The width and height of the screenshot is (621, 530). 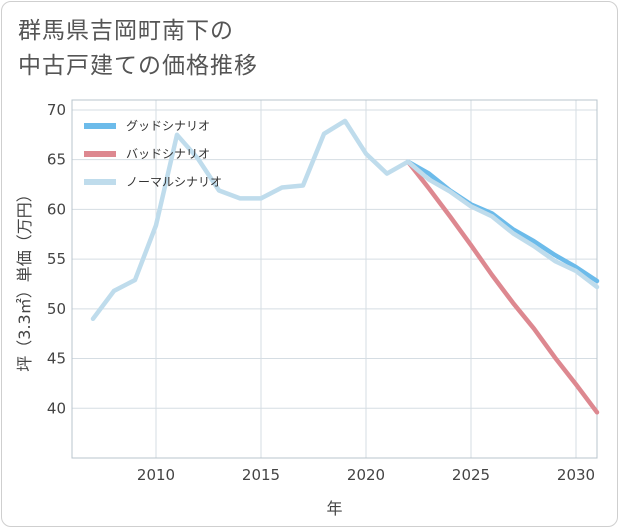 What do you see at coordinates (168, 154) in the screenshot?
I see `legend-label: バッドシナリオ` at bounding box center [168, 154].